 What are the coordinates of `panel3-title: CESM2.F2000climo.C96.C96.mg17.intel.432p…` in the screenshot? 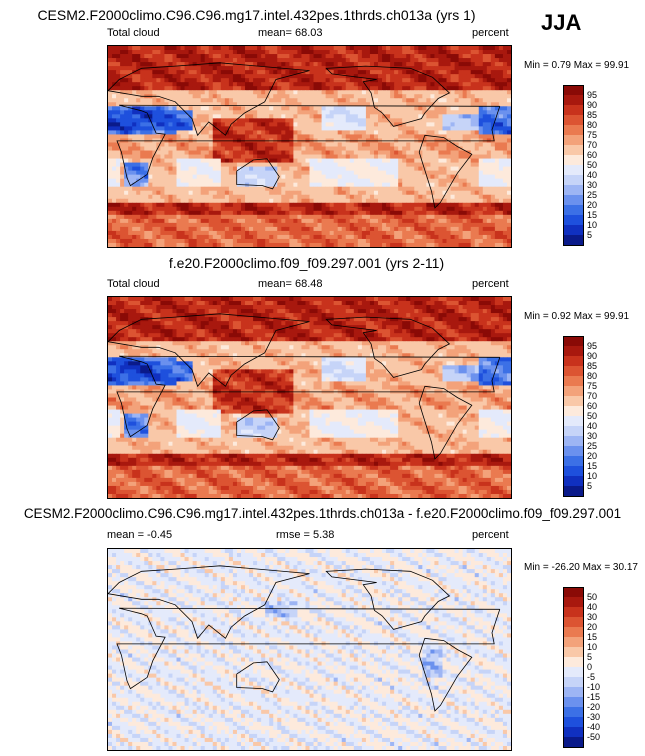 It's located at (322, 513).